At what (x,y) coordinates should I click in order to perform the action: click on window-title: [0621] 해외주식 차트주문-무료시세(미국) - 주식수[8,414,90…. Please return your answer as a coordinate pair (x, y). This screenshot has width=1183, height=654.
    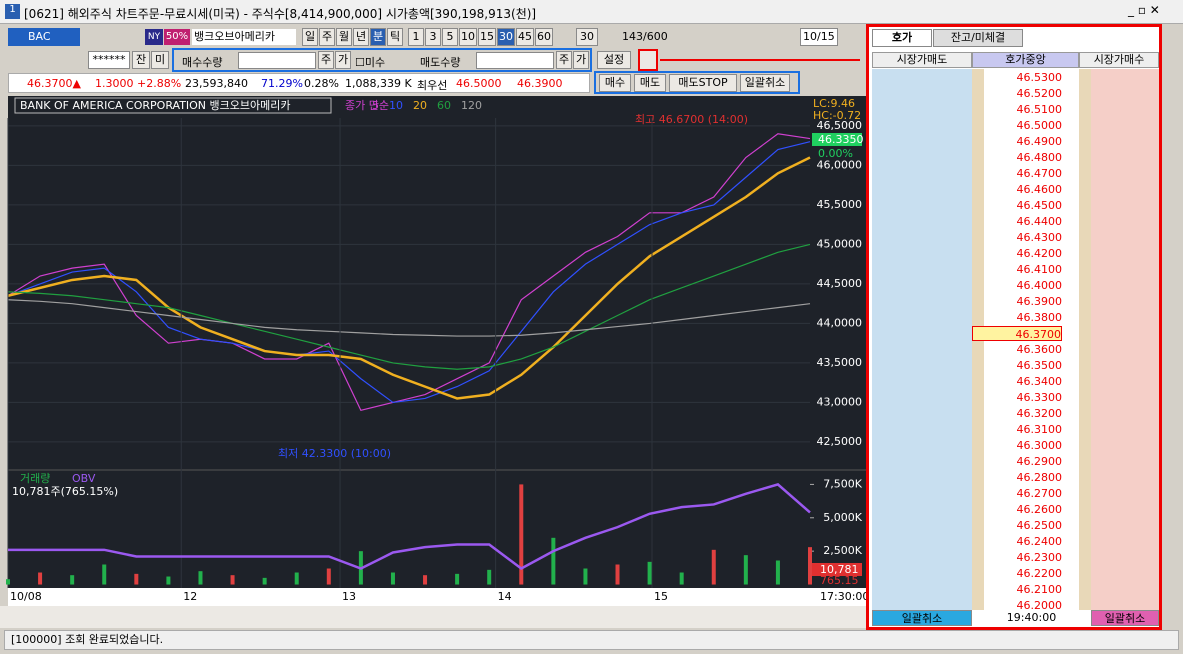
    Looking at the image, I should click on (280, 14).